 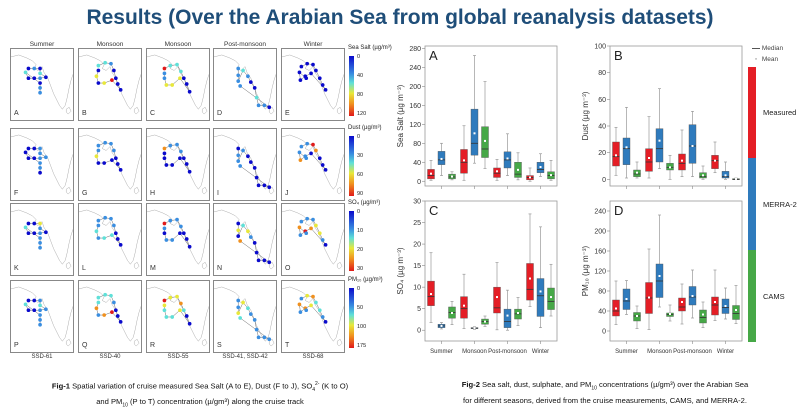 What do you see at coordinates (218, 193) in the screenshot?
I see `panel-letter: I` at bounding box center [218, 193].